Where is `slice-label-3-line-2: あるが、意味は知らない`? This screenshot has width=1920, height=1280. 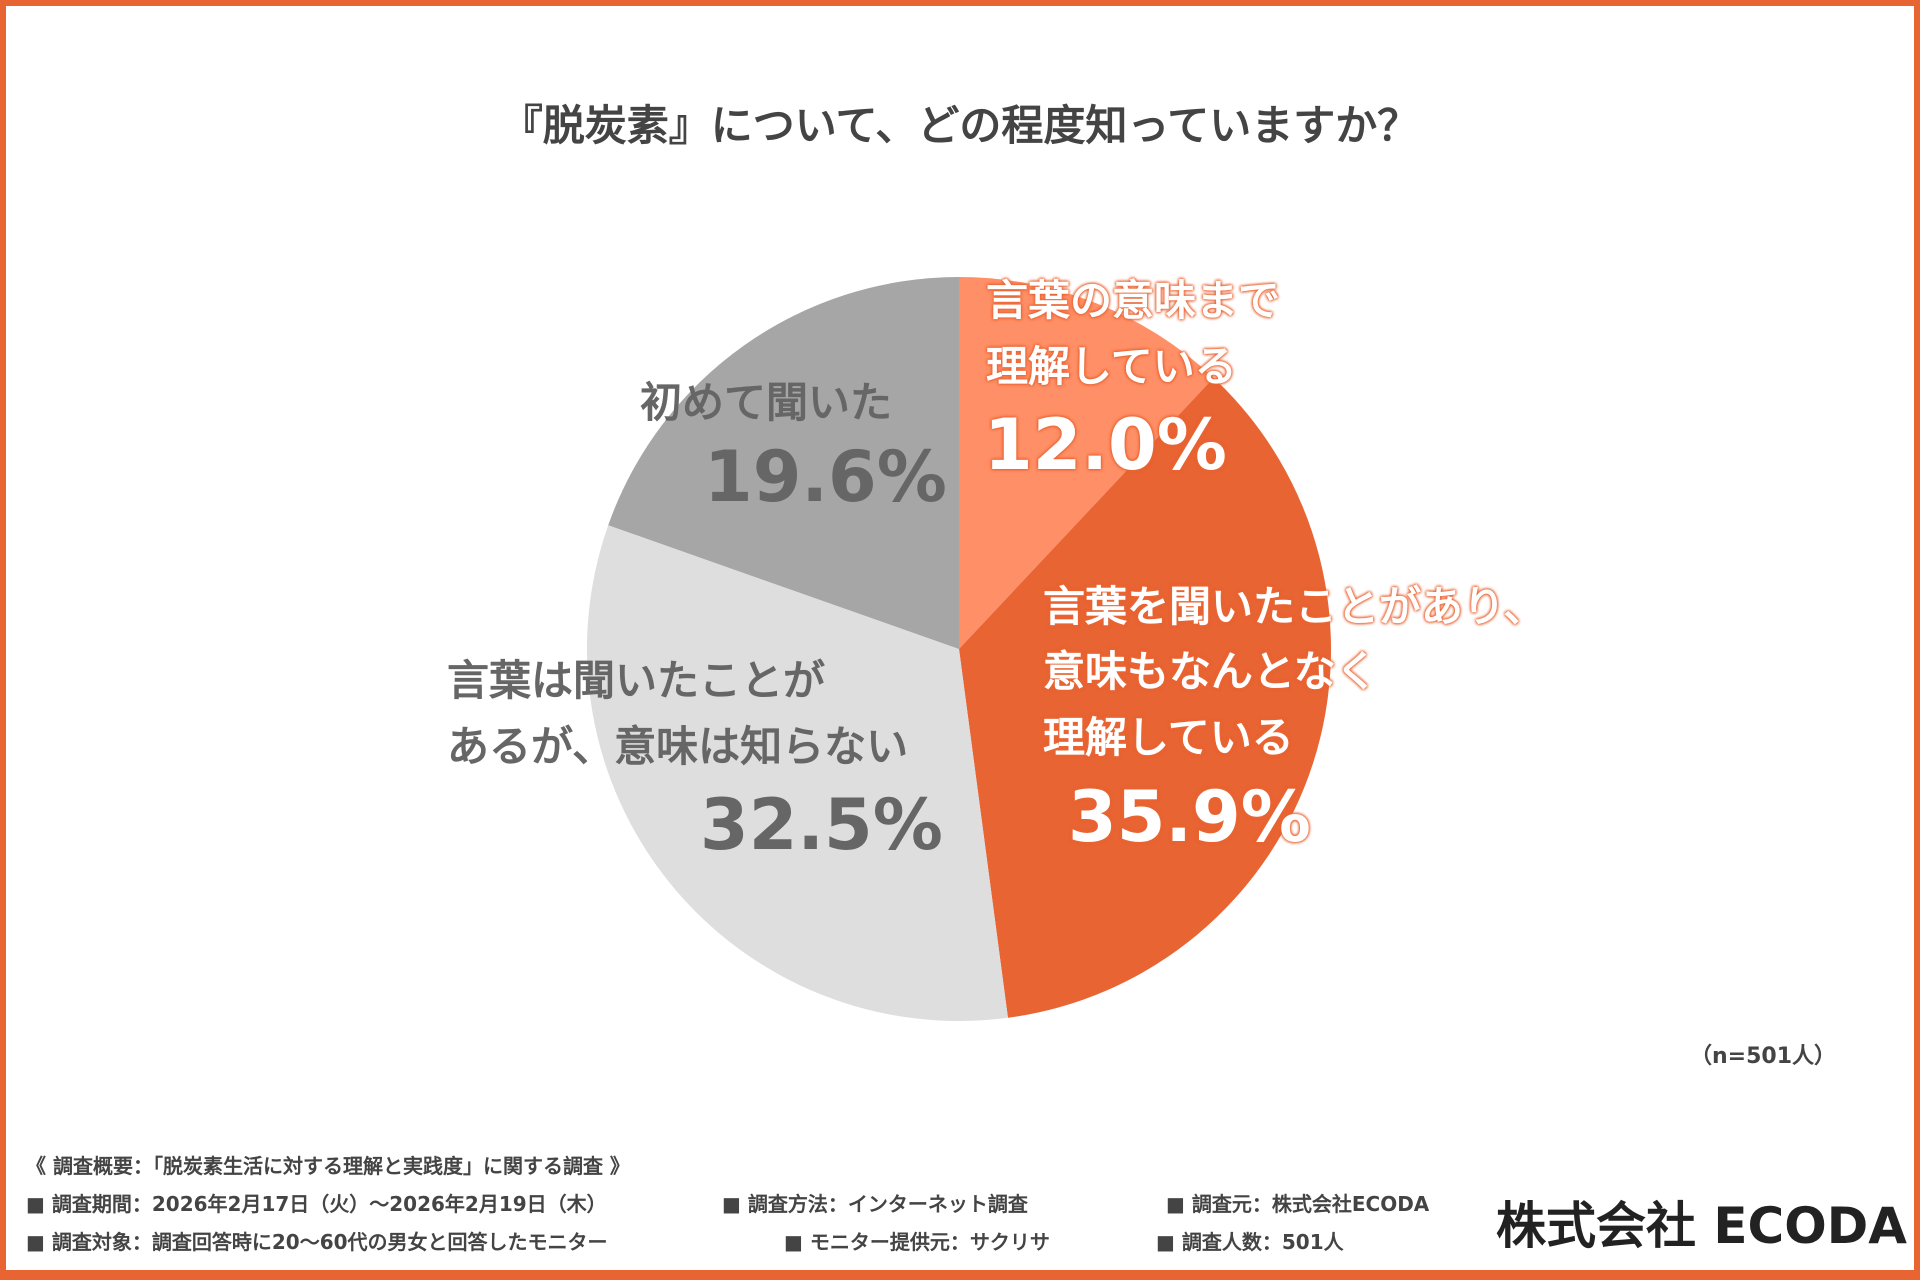 slice-label-3-line-2: あるが、意味は知らない is located at coordinates (678, 746).